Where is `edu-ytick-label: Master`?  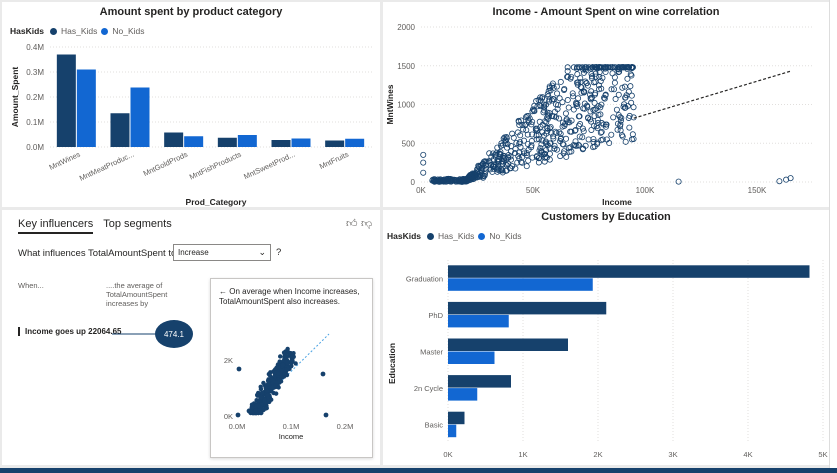
edu-ytick-label: Master is located at coordinates (431, 352).